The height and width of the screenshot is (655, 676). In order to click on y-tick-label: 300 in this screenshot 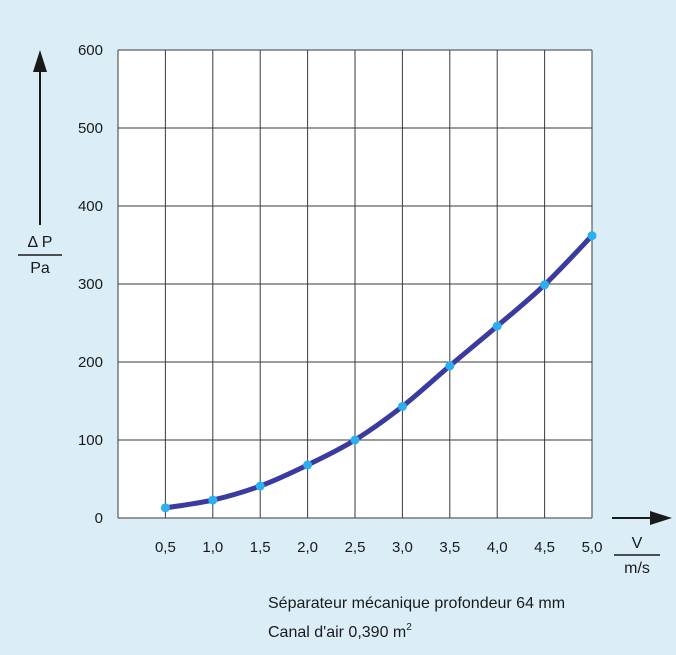, I will do `click(90, 284)`.